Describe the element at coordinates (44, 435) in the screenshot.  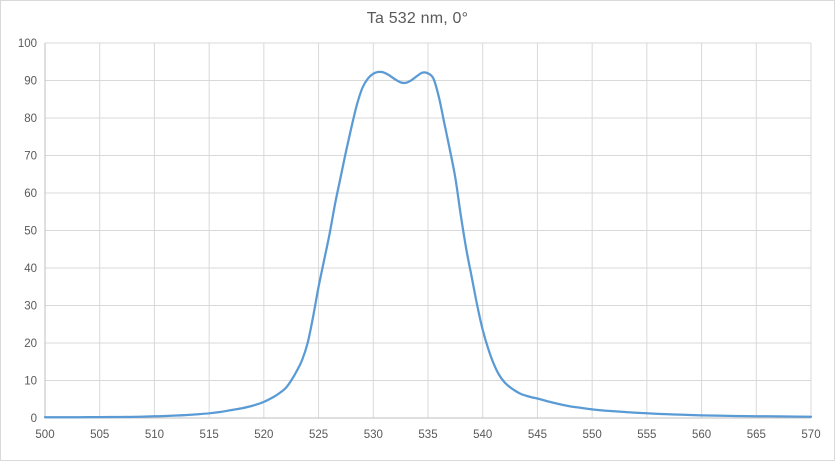
I see `x-tick-label: 500` at that location.